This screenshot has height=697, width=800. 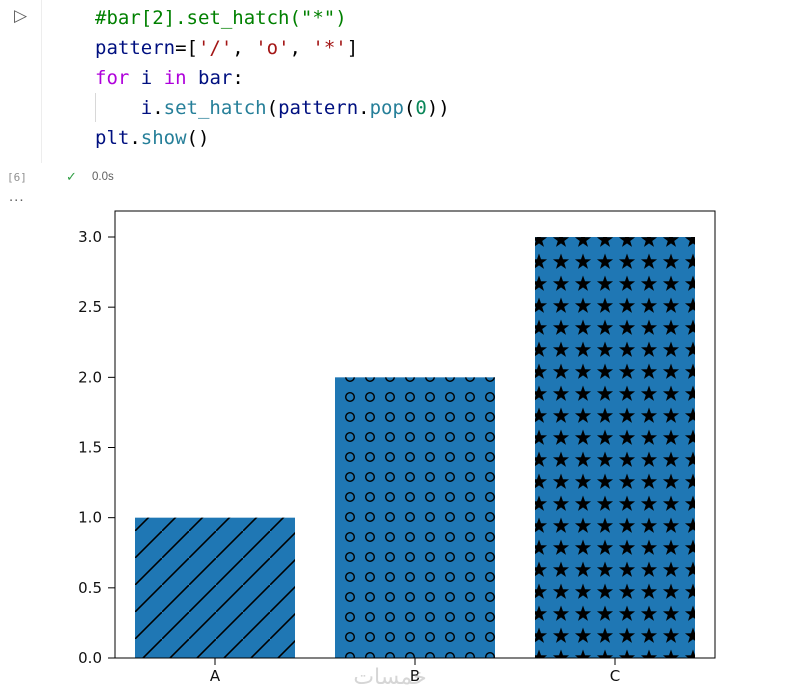 What do you see at coordinates (198, 138) in the screenshot?
I see `code-token-punct: ()` at bounding box center [198, 138].